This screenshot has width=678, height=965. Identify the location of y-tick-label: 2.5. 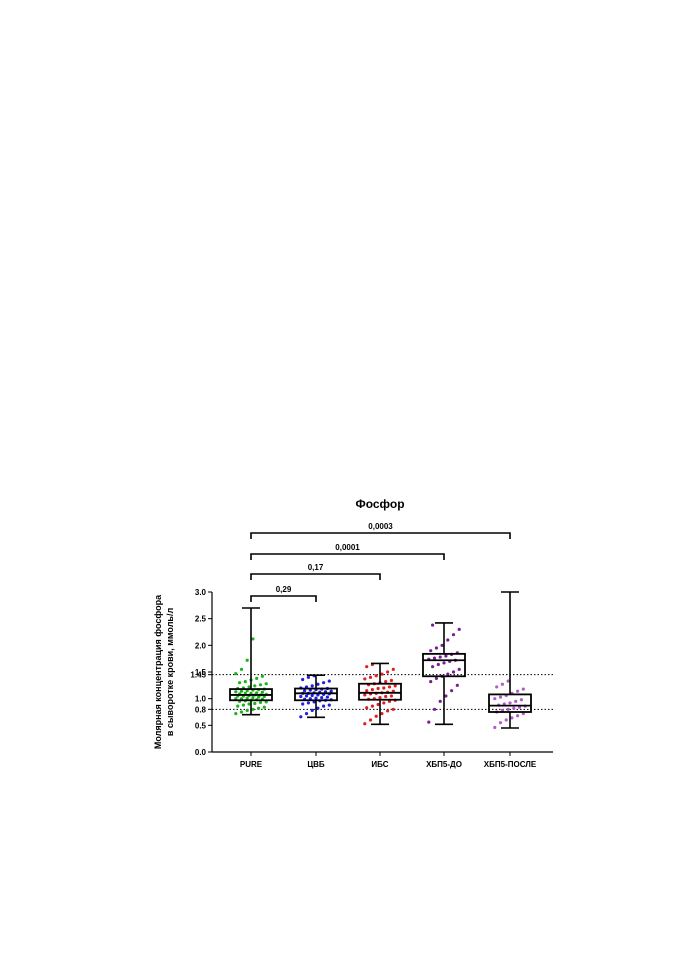
(201, 619).